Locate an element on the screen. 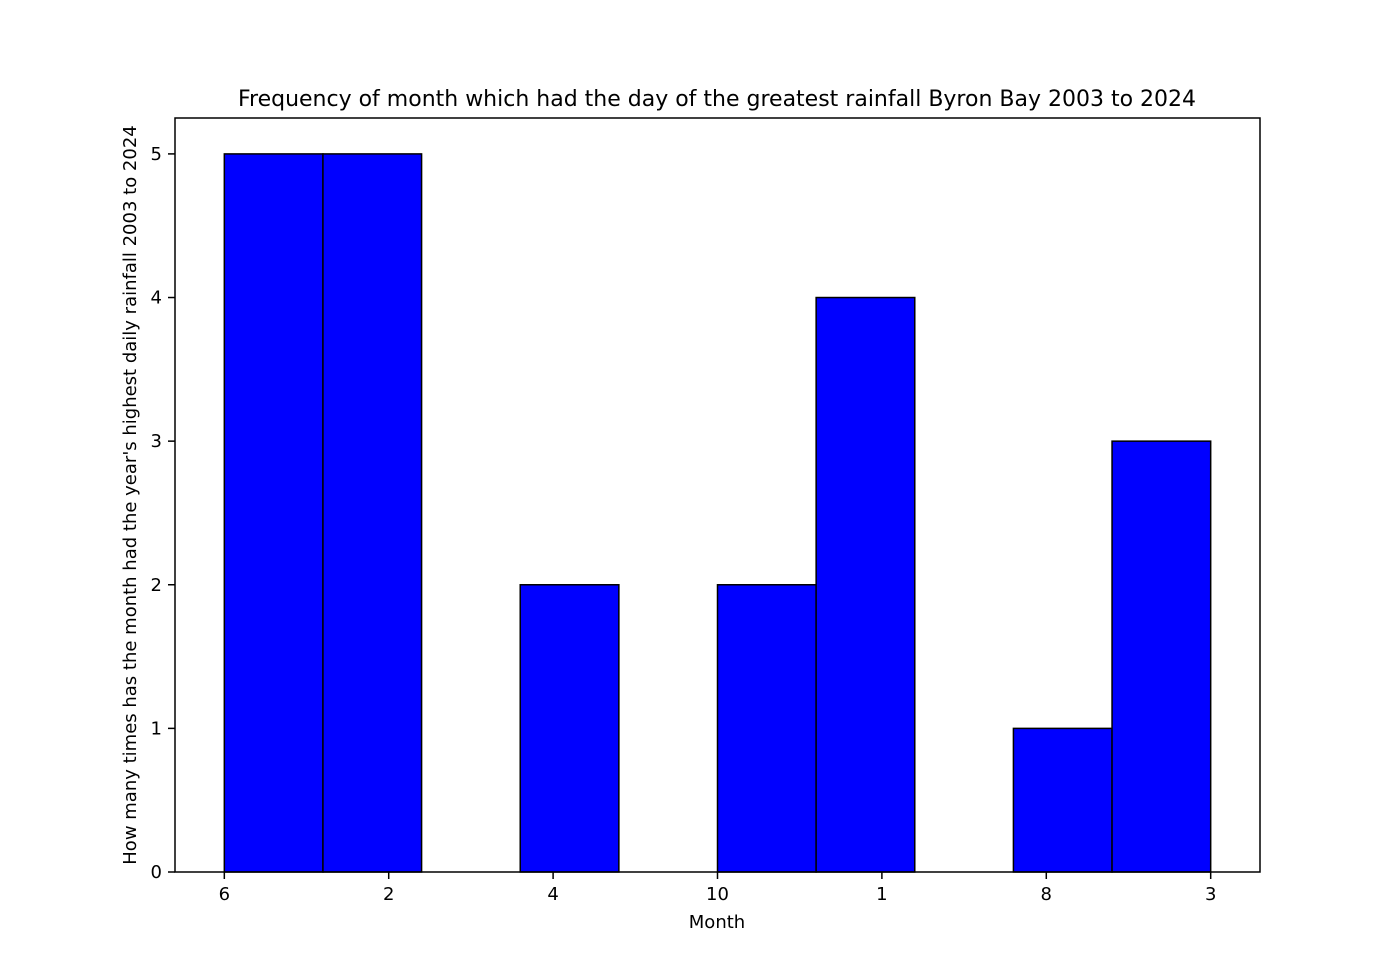 This screenshot has width=1400, height=980. x-tick-label-4: 1 is located at coordinates (881, 894).